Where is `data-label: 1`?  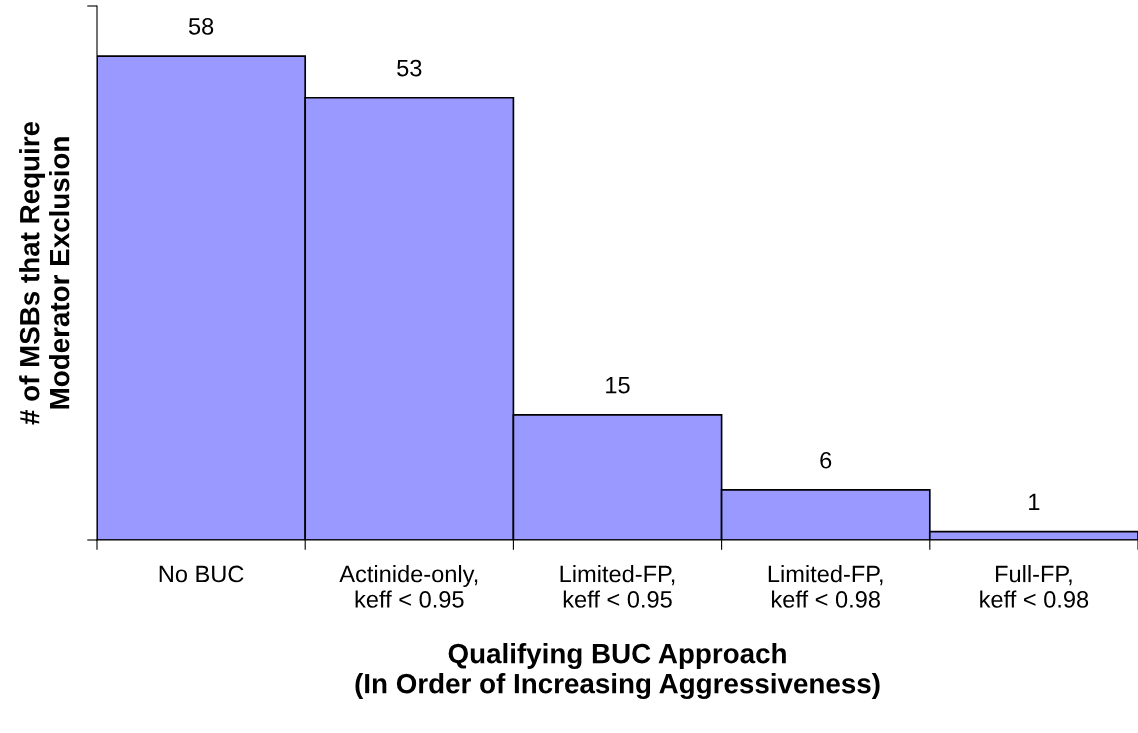
data-label: 1 is located at coordinates (1034, 502).